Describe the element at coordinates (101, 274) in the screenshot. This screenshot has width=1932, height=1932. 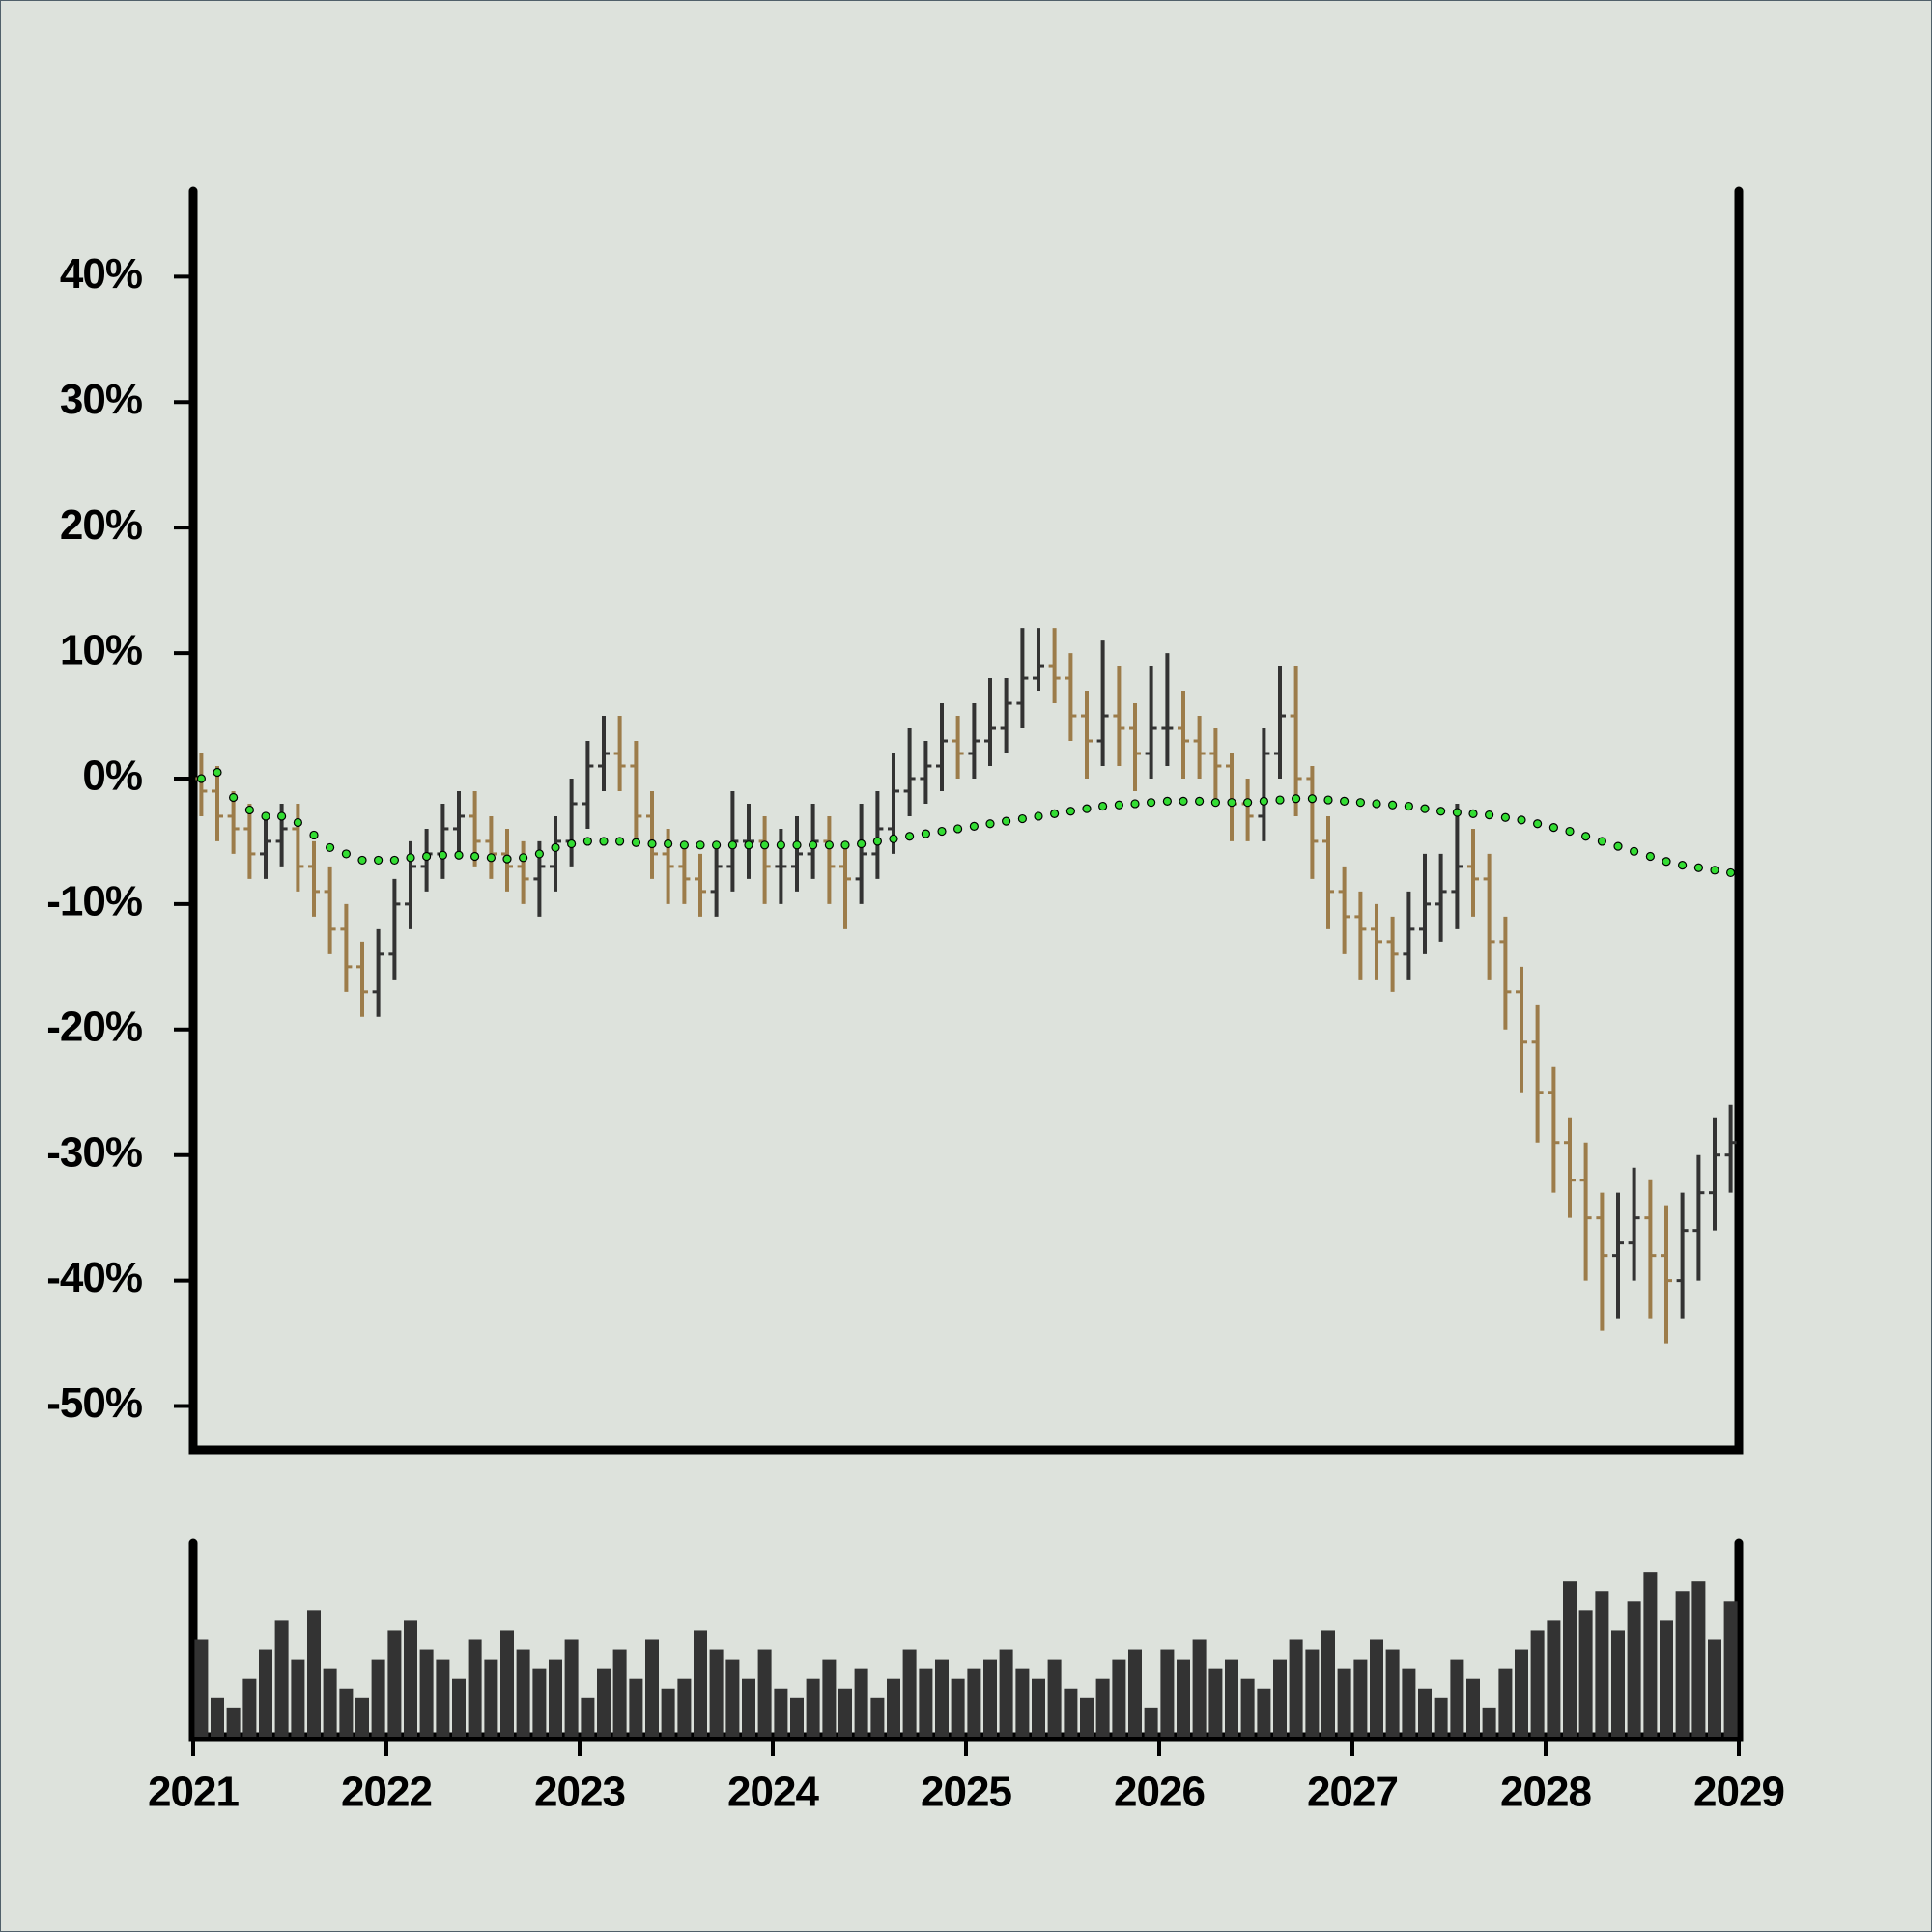
I see `y-tick-label: 40%` at that location.